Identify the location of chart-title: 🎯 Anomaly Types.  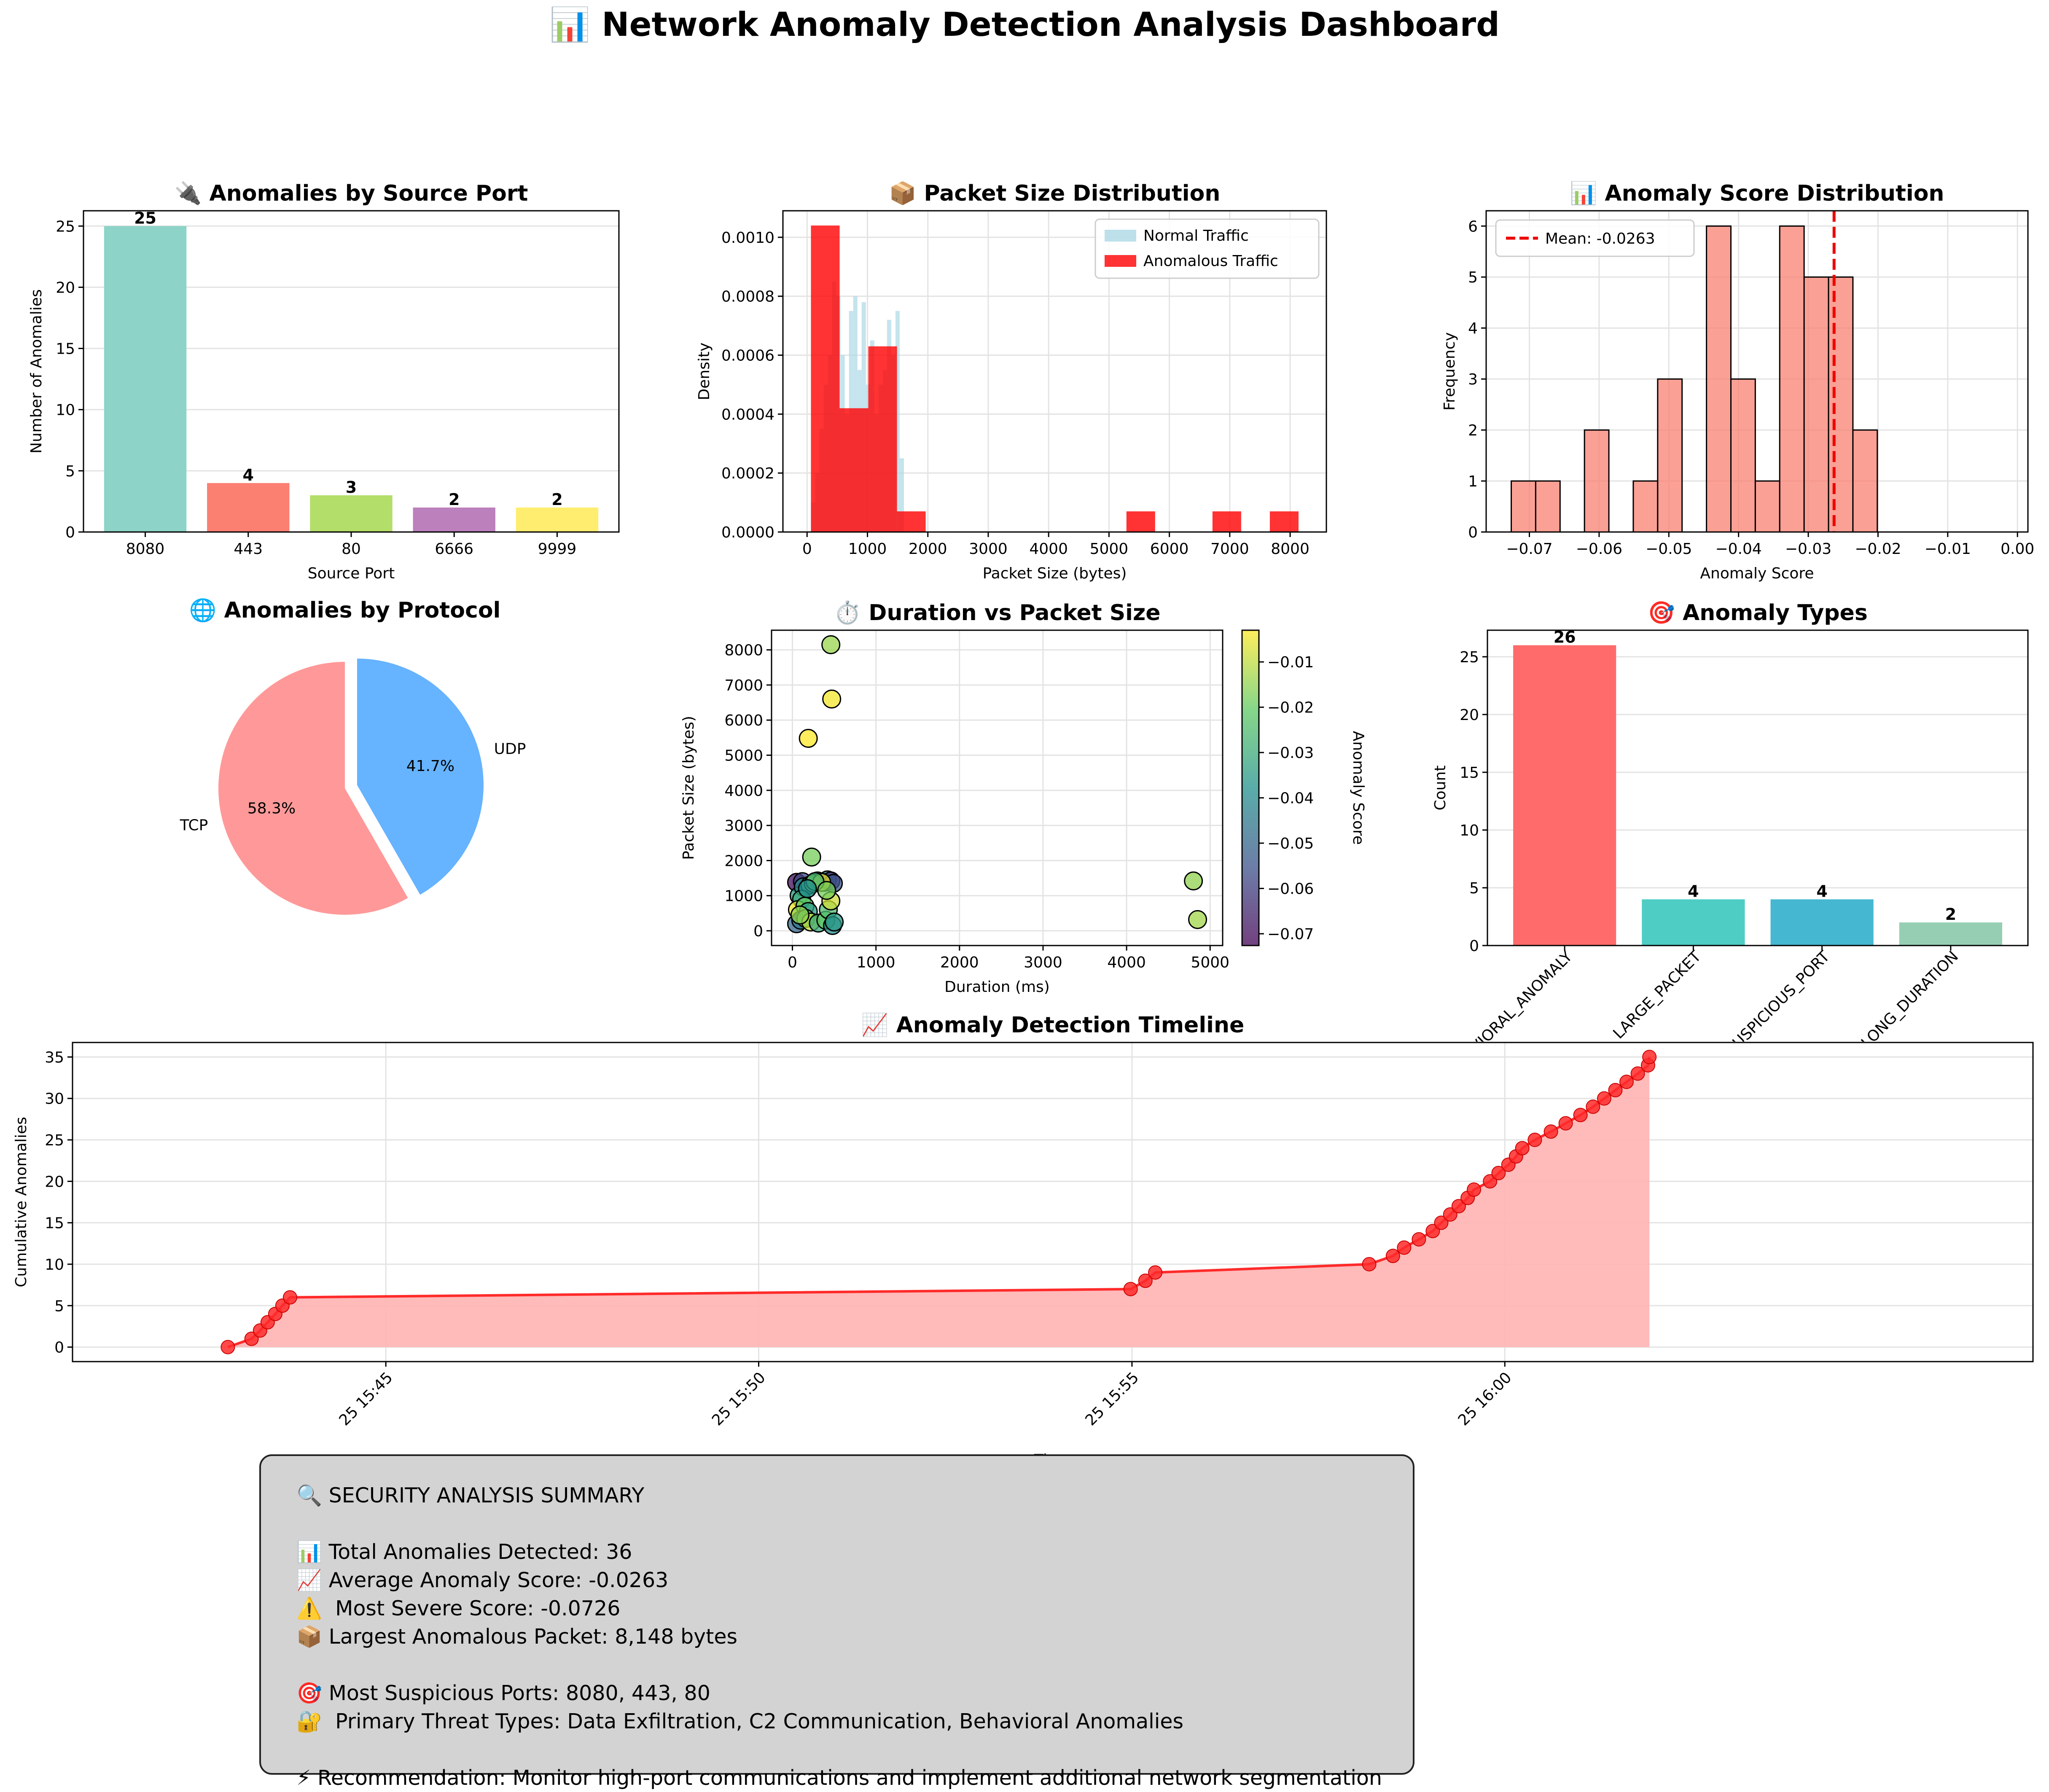
(1758, 613).